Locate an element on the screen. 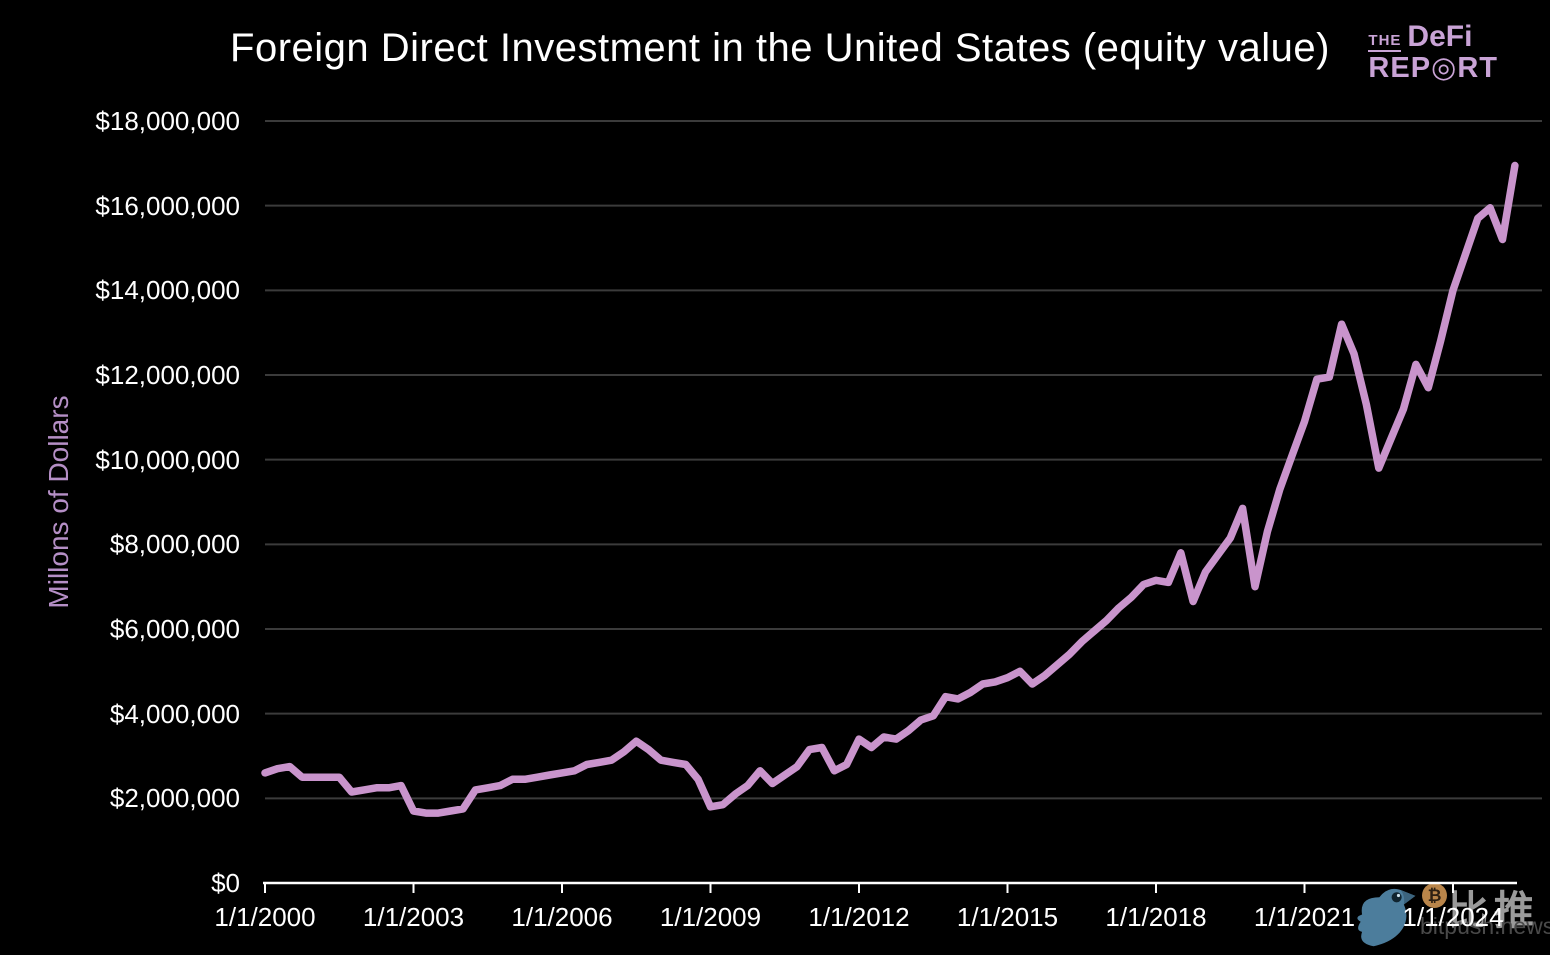 The image size is (1550, 955). y-axis-tick-label: $0 is located at coordinates (225, 883).